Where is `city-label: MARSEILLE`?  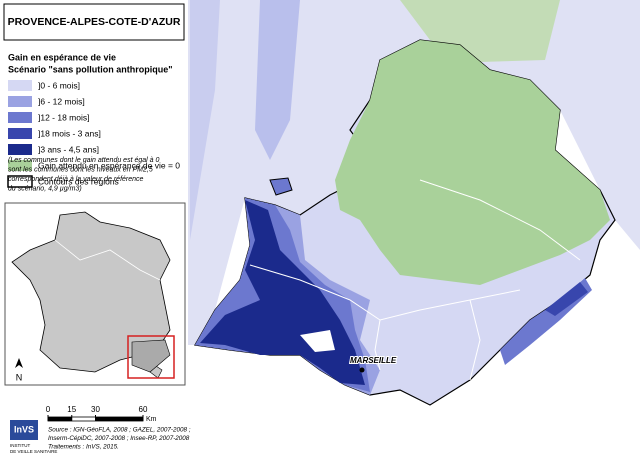 city-label: MARSEILLE is located at coordinates (373, 360).